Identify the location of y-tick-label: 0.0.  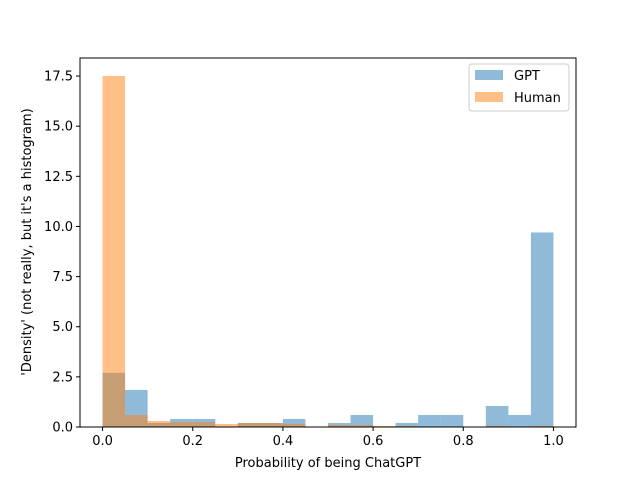
(62, 428).